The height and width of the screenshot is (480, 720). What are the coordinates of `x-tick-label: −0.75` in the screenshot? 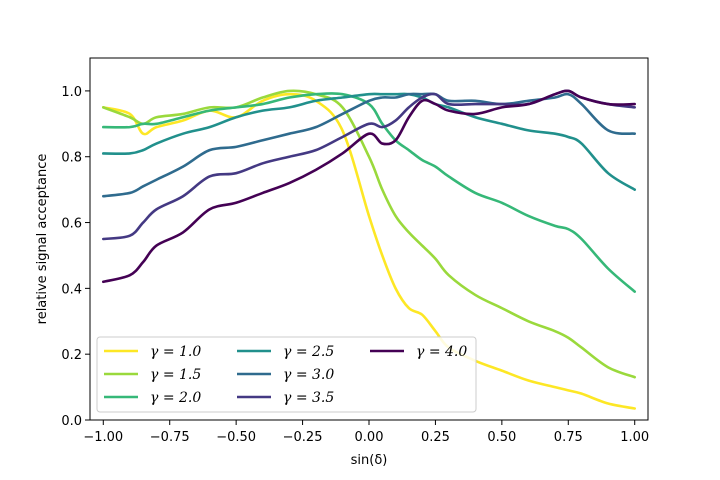 It's located at (170, 437).